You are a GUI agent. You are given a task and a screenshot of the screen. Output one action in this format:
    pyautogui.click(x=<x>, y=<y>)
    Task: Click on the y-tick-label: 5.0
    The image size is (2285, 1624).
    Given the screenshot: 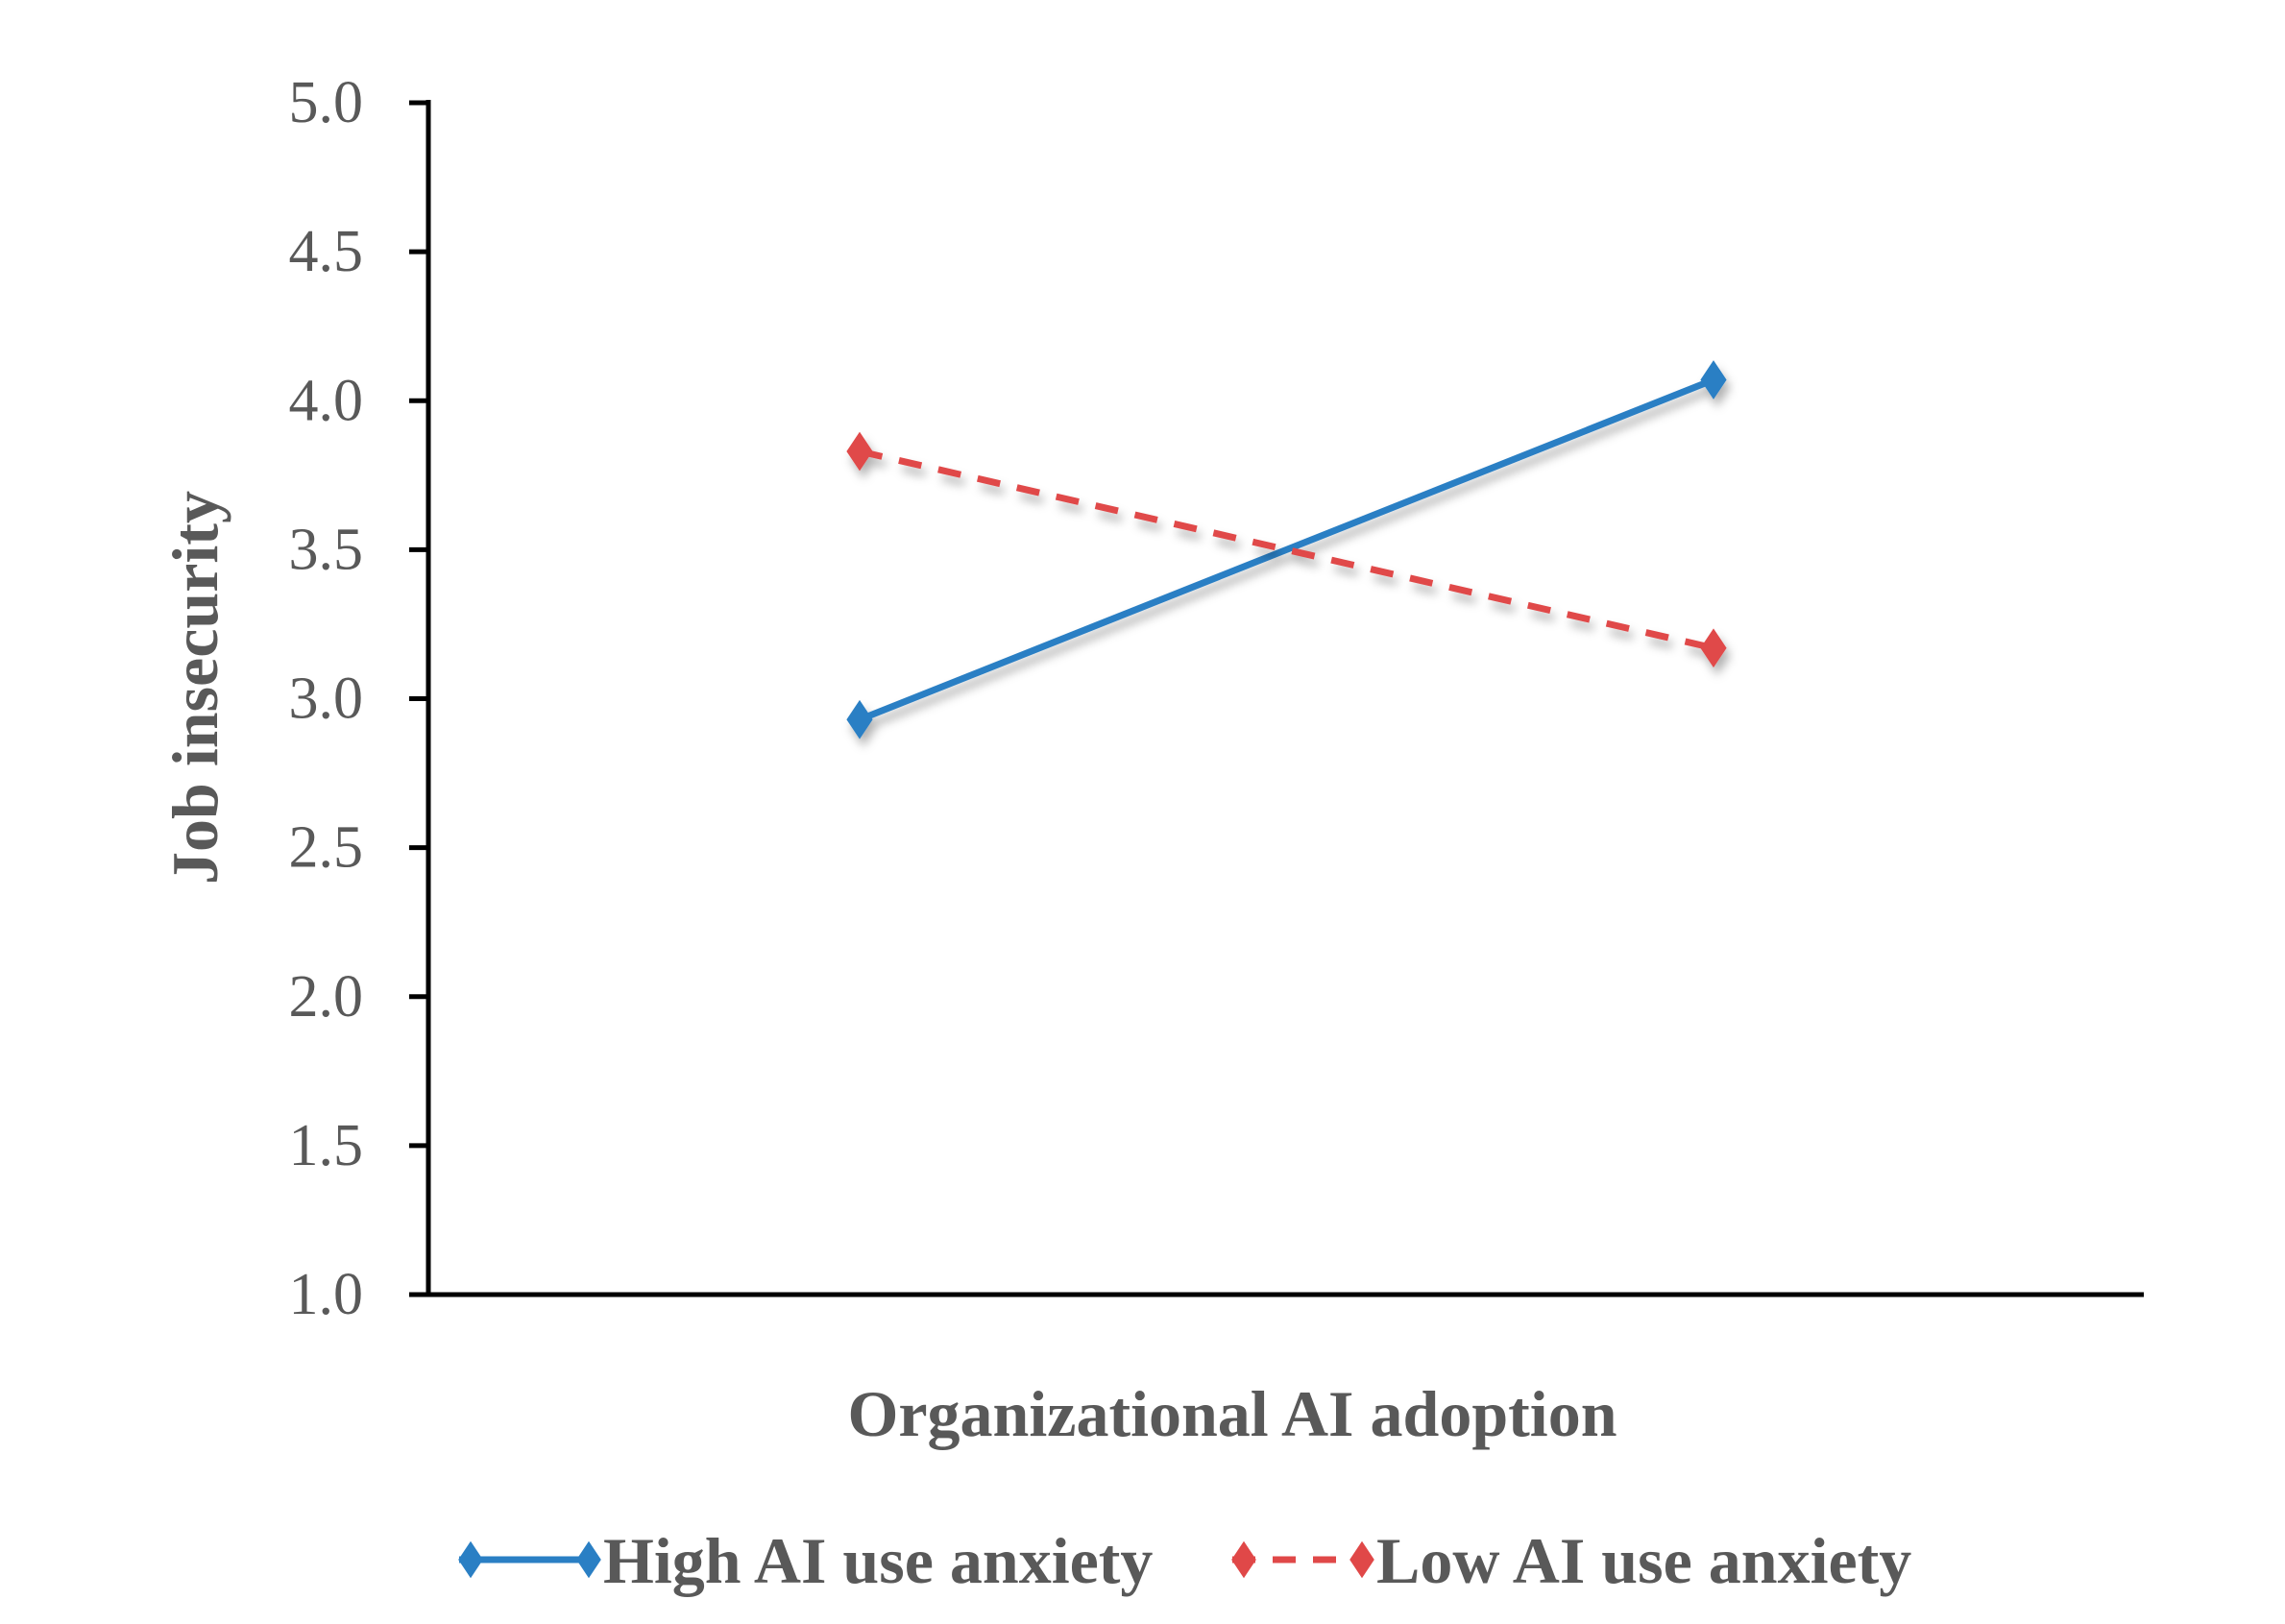 What is the action you would take?
    pyautogui.click(x=326, y=102)
    